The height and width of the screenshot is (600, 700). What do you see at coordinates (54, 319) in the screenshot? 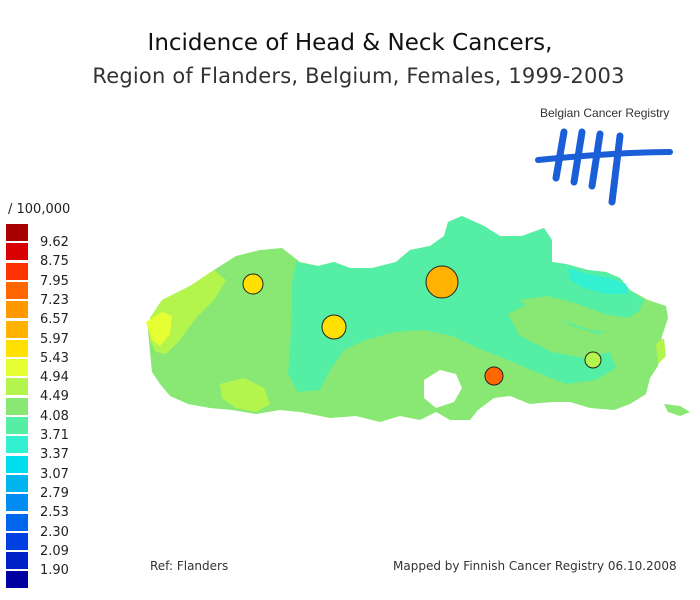
I see `legend-label: 6.57` at bounding box center [54, 319].